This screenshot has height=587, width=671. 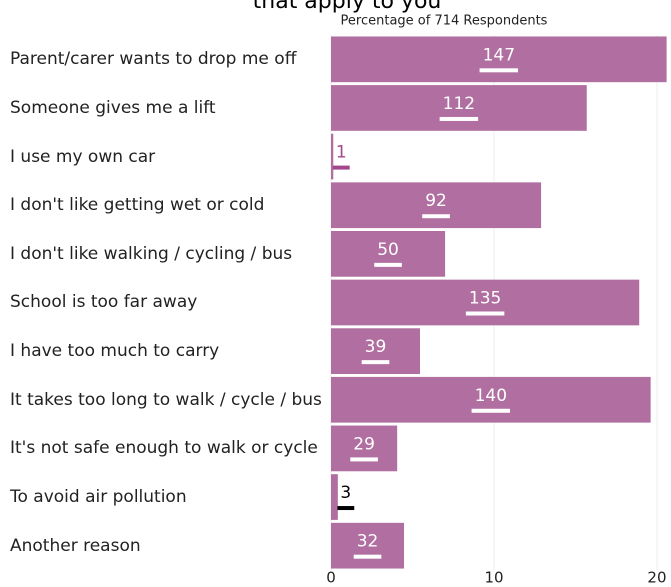 I want to click on value-label: 50, so click(x=388, y=250).